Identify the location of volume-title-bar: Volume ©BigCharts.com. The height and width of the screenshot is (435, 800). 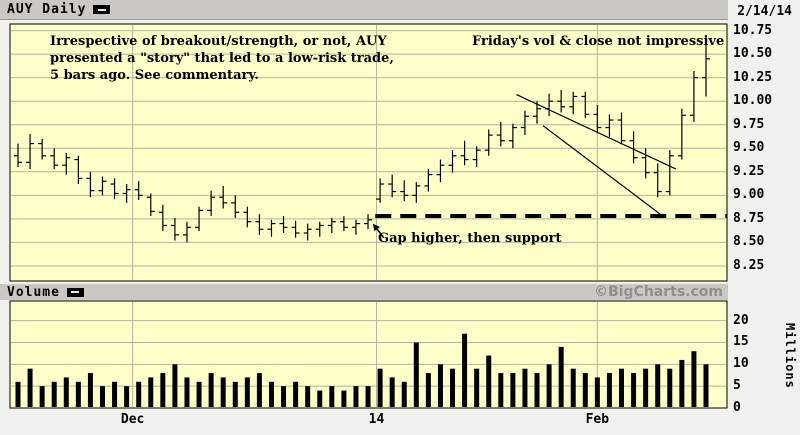
(364, 292).